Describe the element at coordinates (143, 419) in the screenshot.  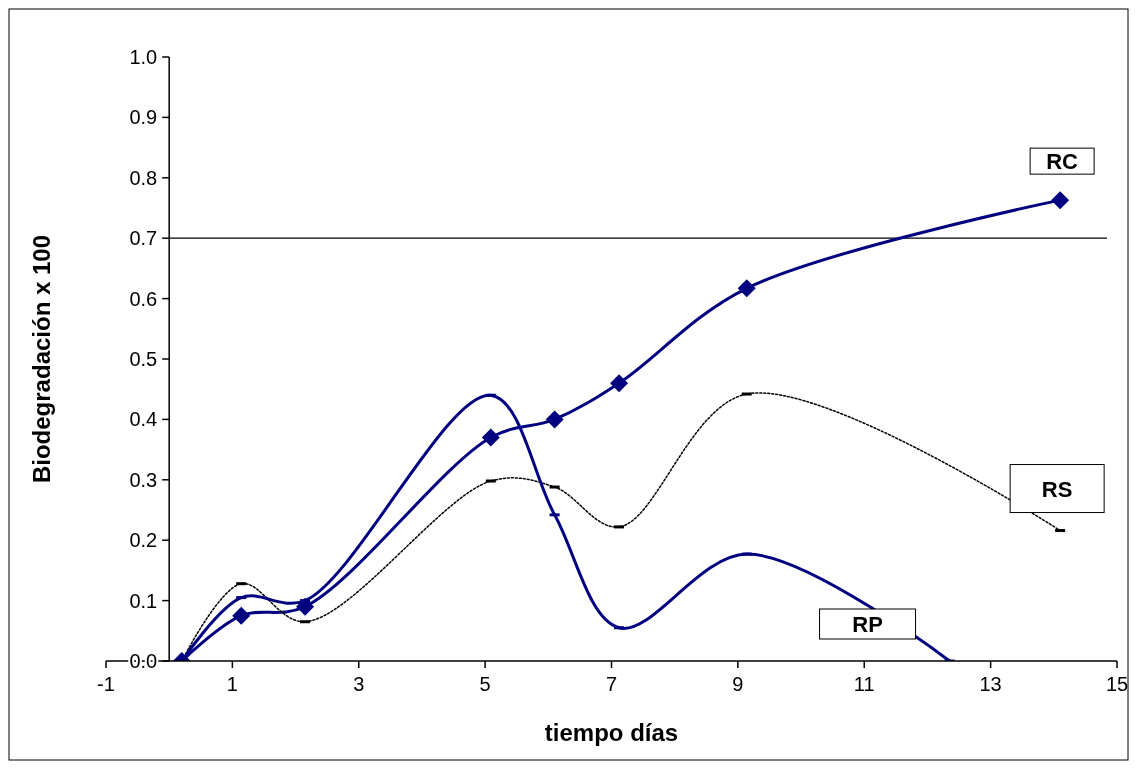
I see `y-tick-label: 0.4` at that location.